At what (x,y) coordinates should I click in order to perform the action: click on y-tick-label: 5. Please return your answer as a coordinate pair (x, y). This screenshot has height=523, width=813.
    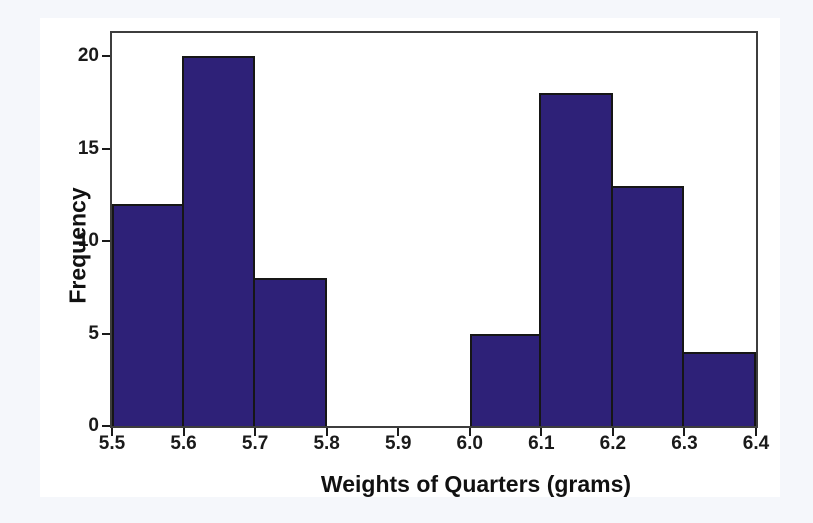
    Looking at the image, I should click on (93, 333).